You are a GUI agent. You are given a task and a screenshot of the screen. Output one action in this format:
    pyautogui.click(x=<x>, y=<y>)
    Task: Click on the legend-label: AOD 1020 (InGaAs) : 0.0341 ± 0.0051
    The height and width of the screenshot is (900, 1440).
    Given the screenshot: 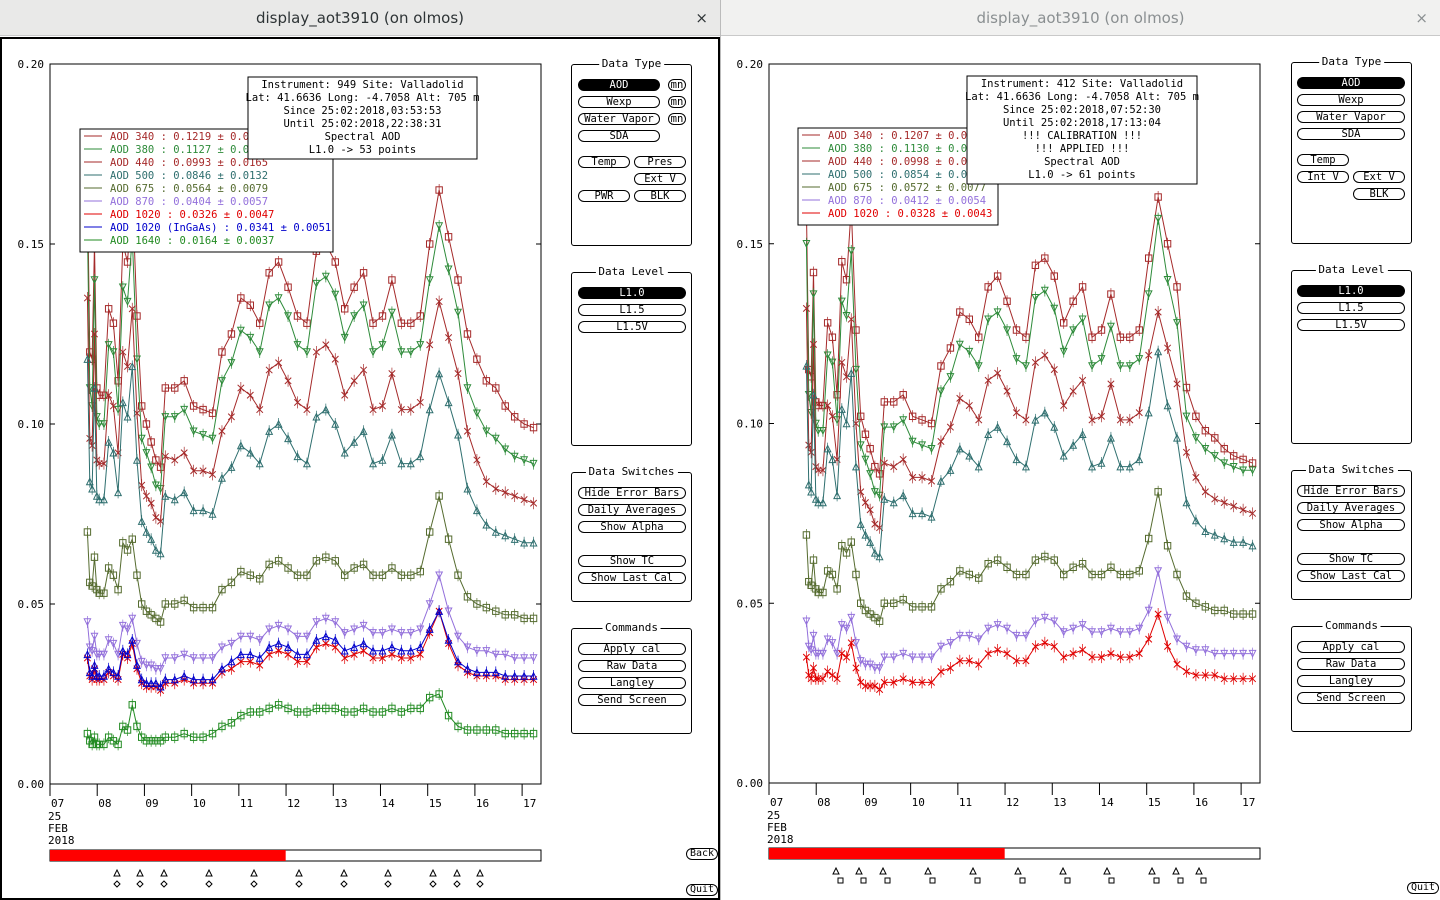 What is the action you would take?
    pyautogui.click(x=220, y=228)
    